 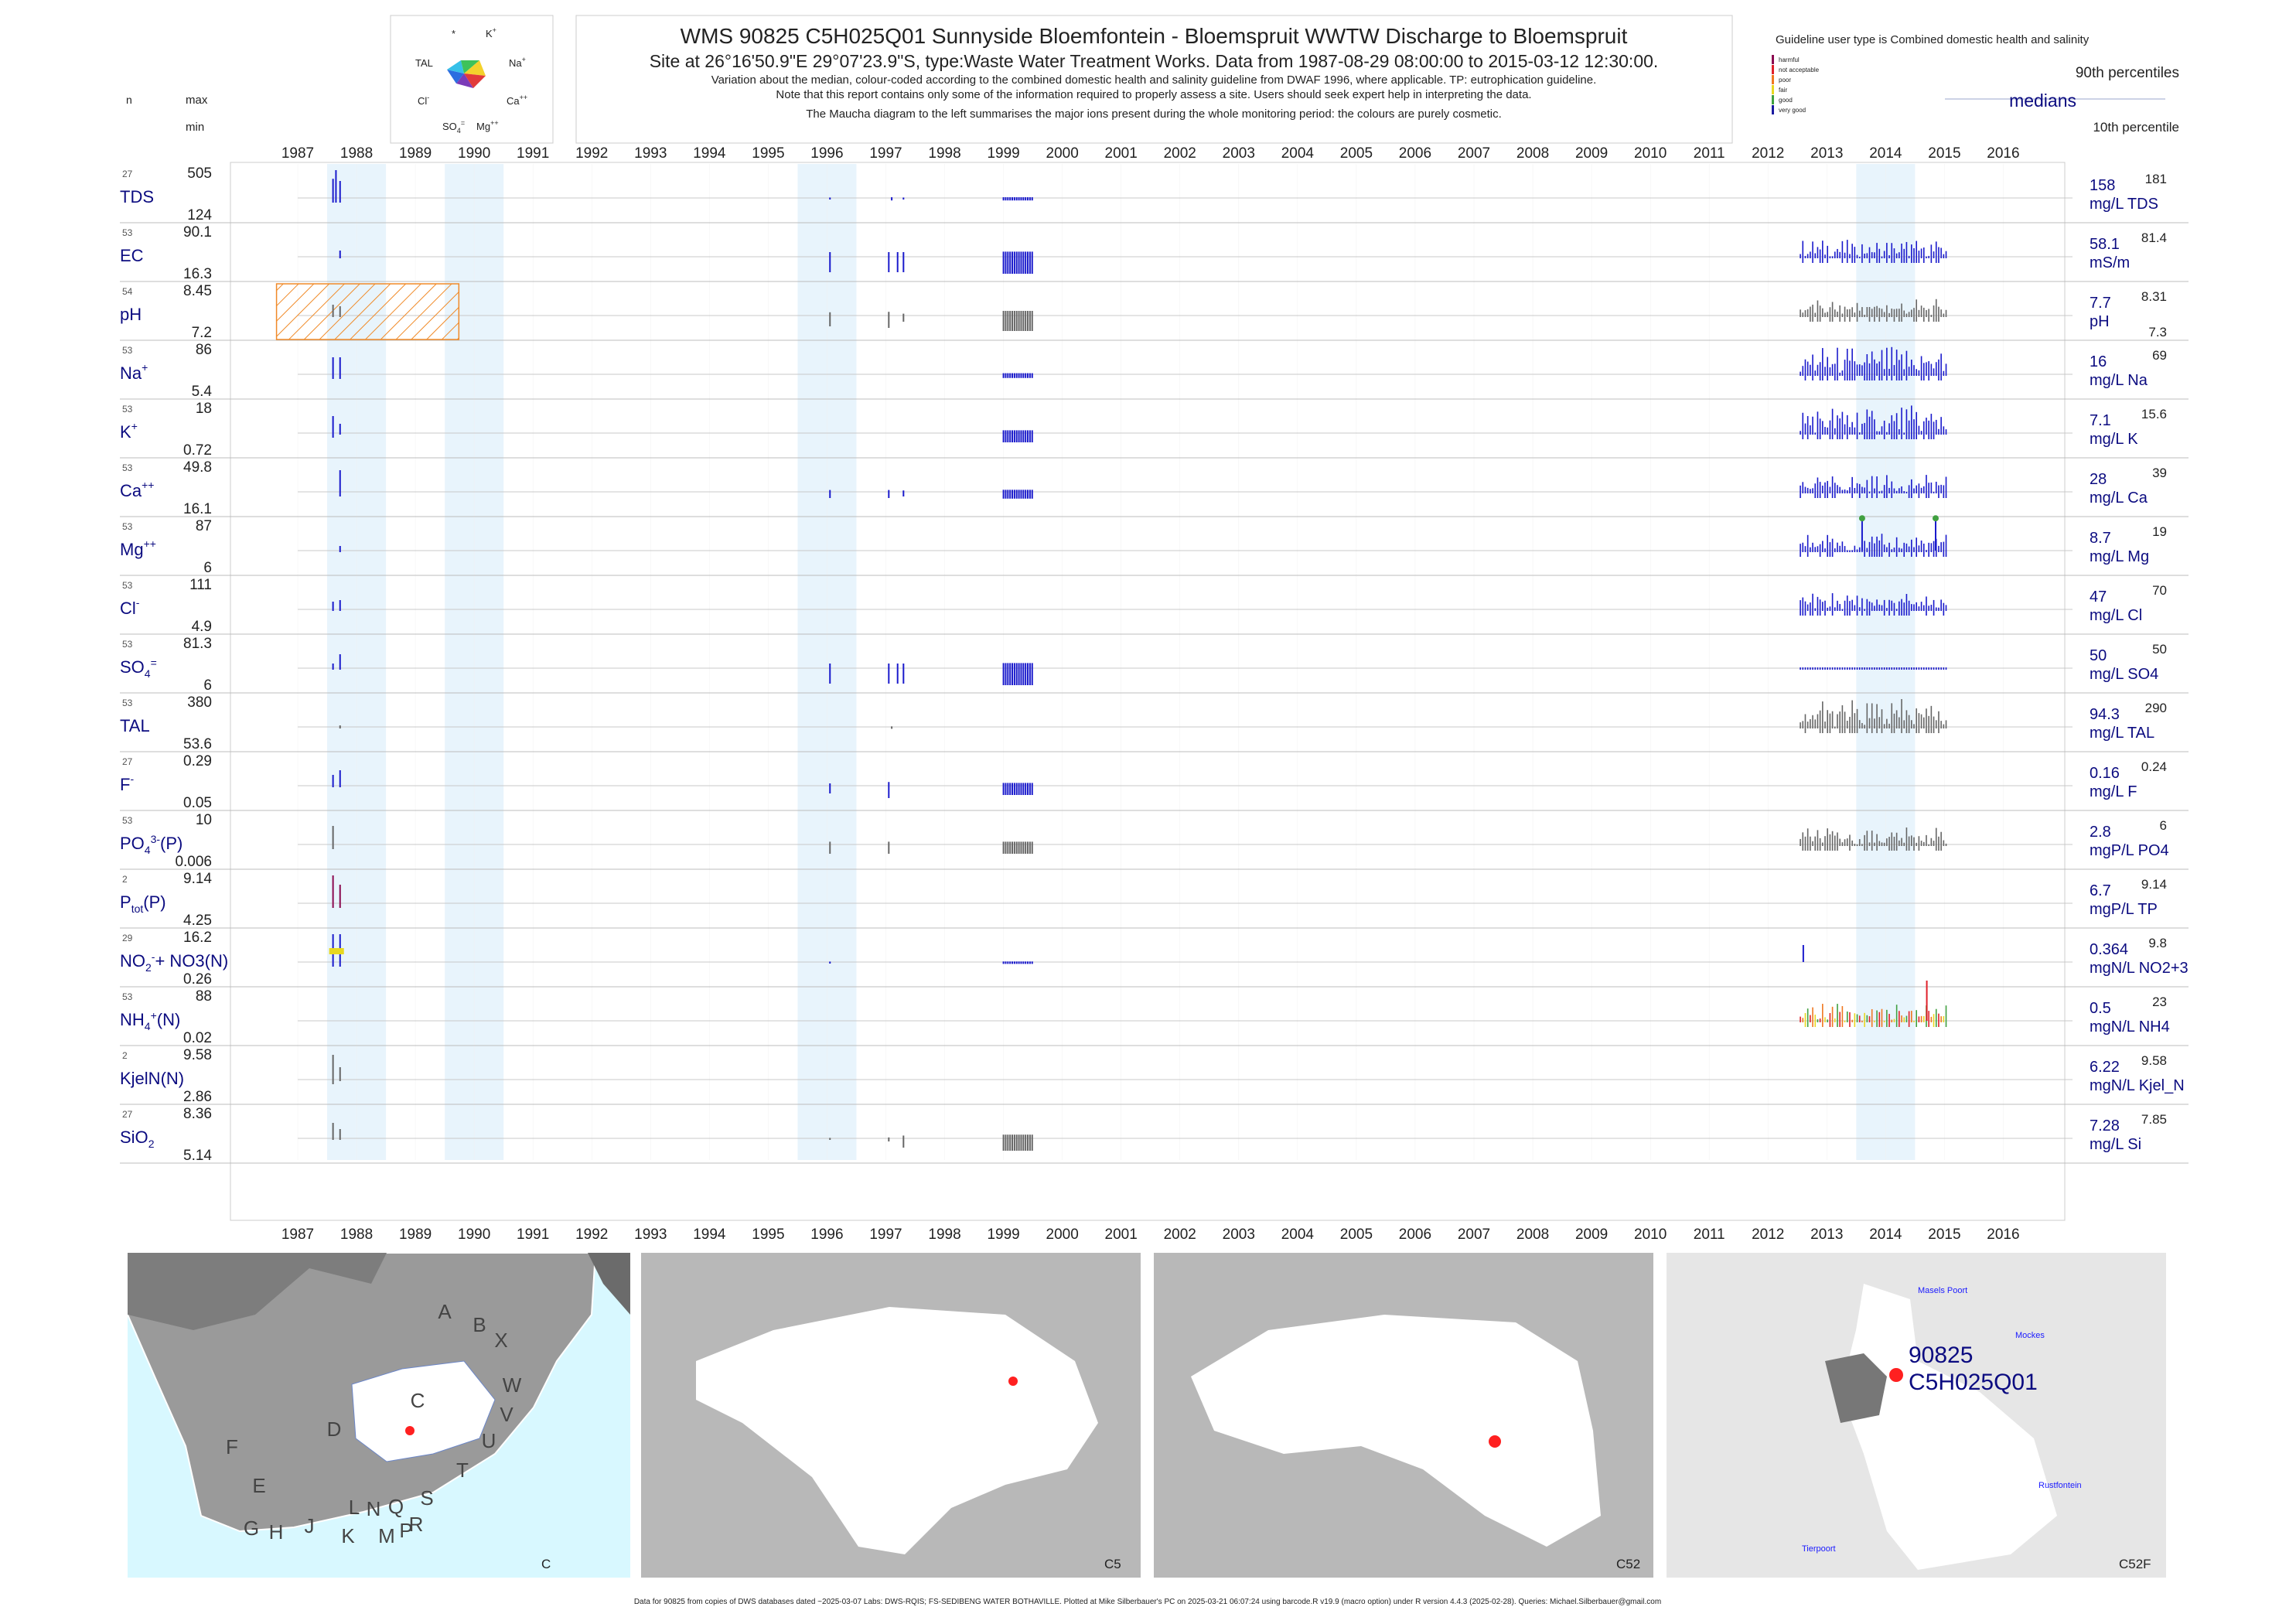 What do you see at coordinates (709, 1235) in the screenshot?
I see `year-tick-bottom: 1994` at bounding box center [709, 1235].